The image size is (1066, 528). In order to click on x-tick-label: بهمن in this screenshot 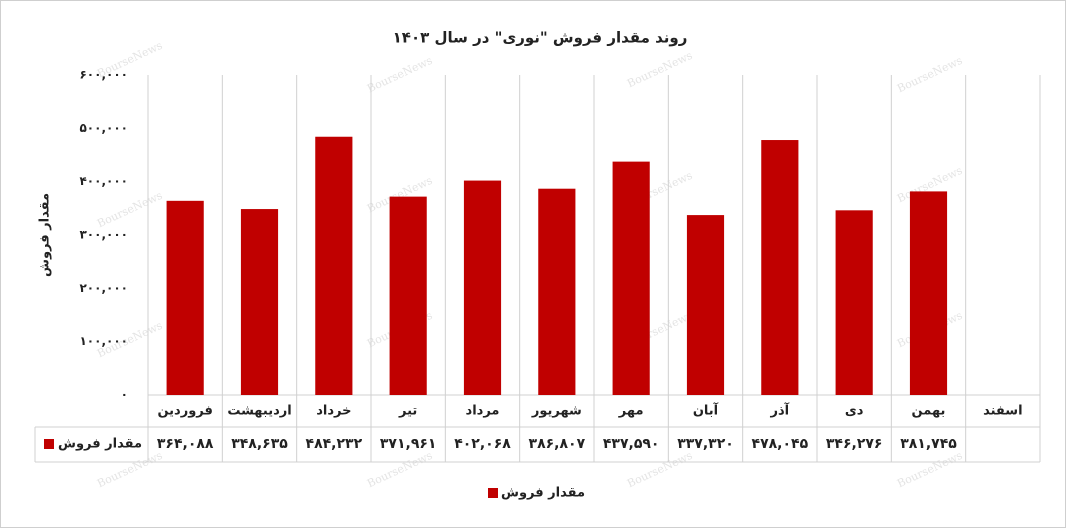, I will do `click(929, 411)`.